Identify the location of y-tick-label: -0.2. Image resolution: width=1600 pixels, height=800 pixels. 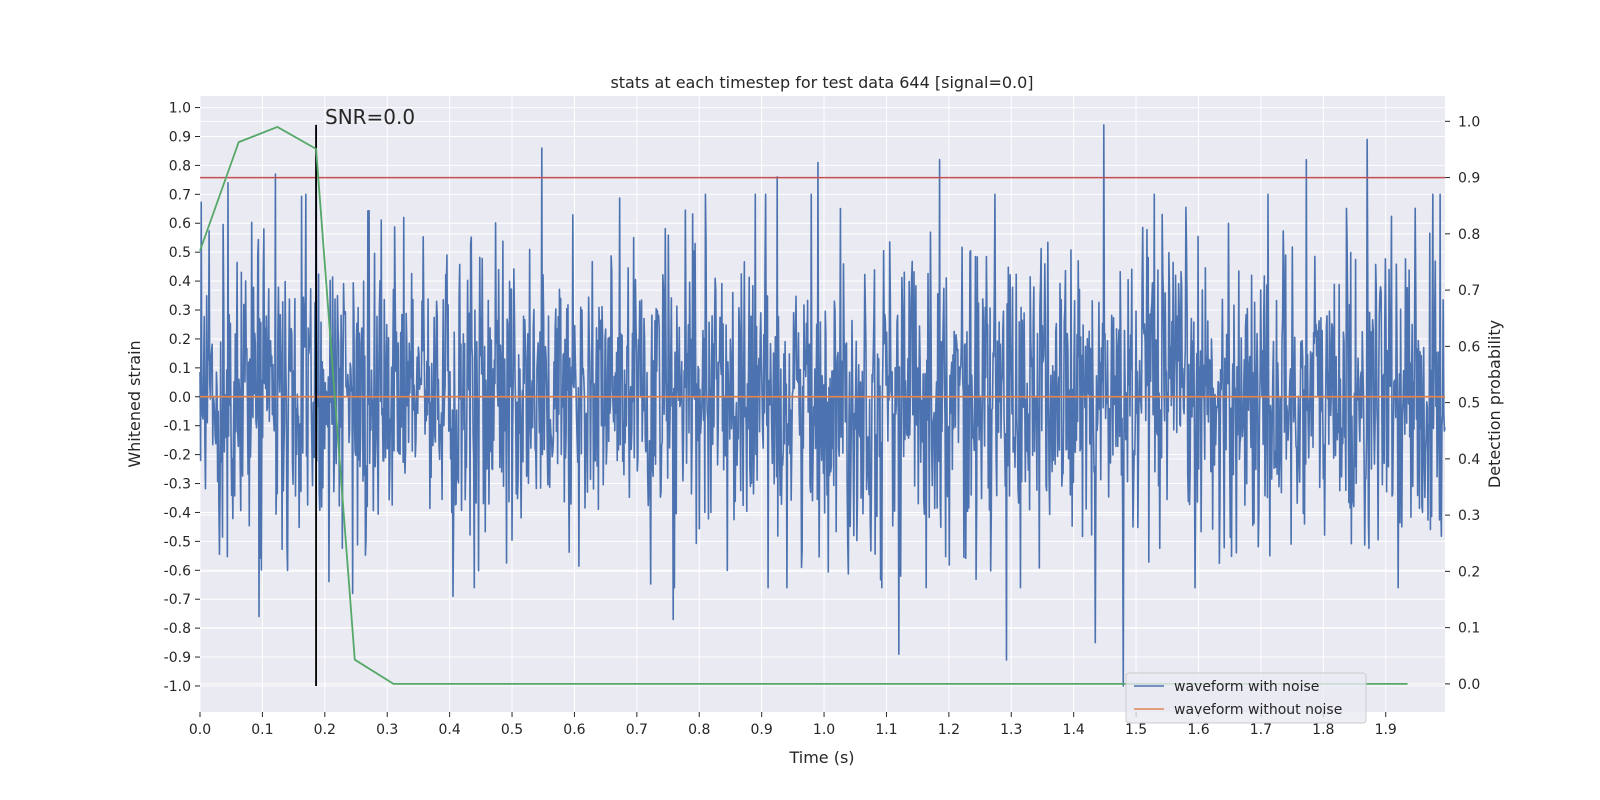
(177, 456).